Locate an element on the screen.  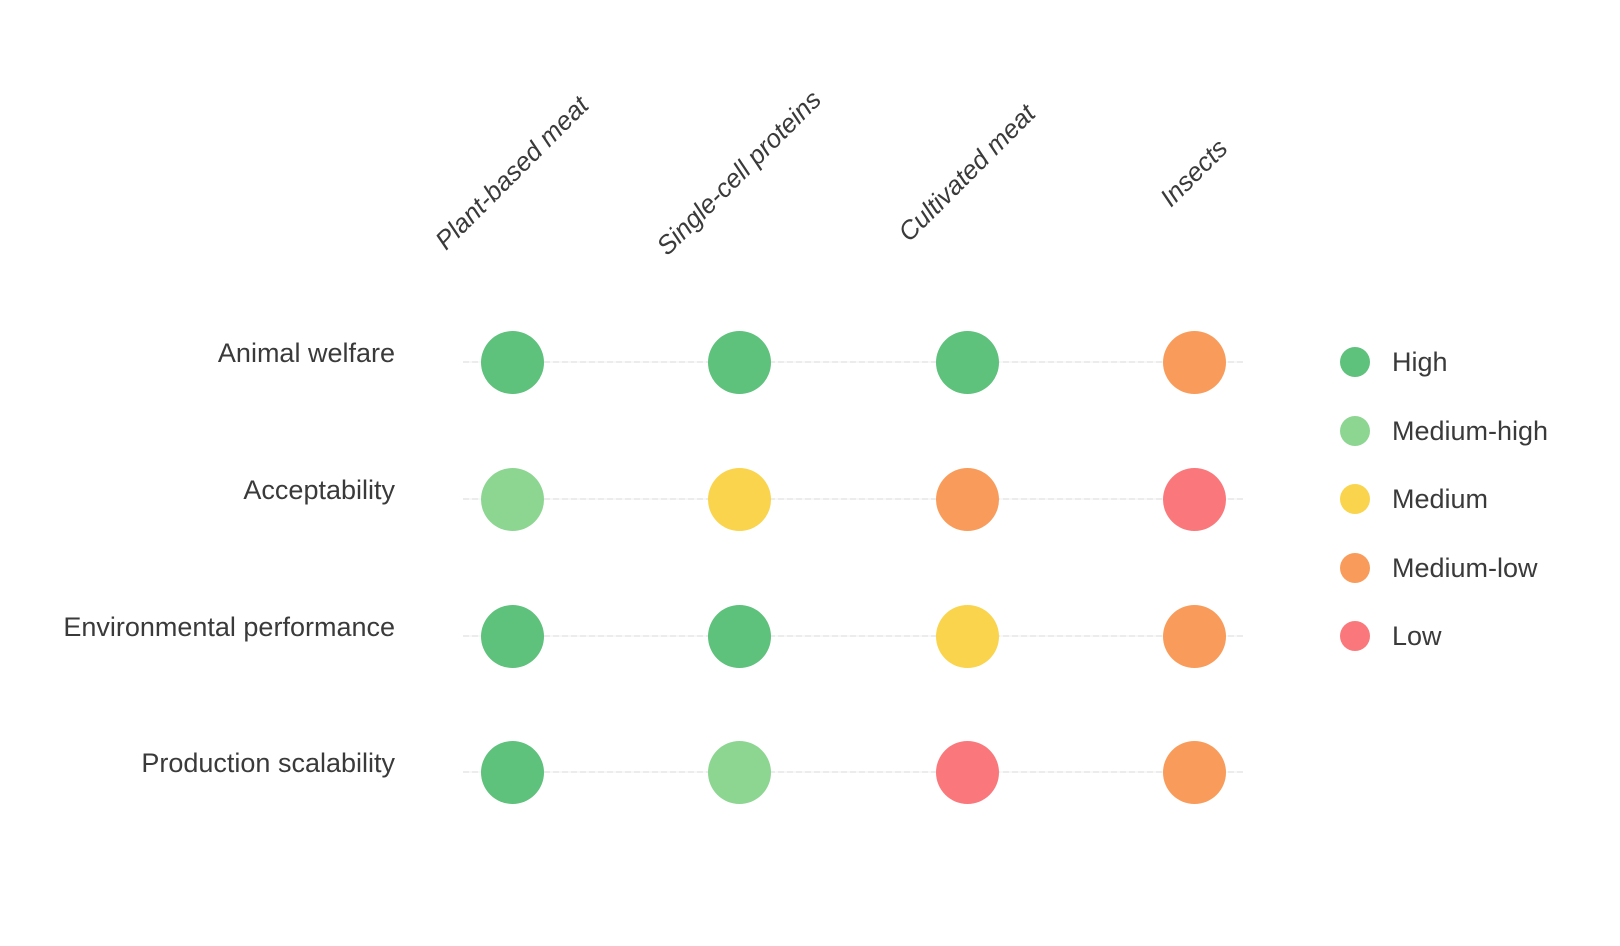
column-header: Plant-based meat is located at coordinates (511, 172).